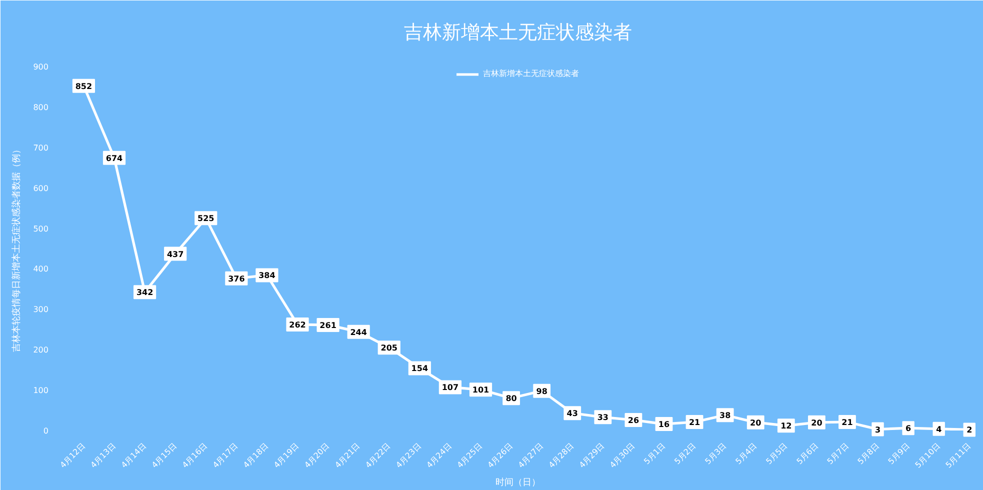 This screenshot has height=490, width=983. What do you see at coordinates (622, 455) in the screenshot?
I see `x-tick-label: 4月30日` at bounding box center [622, 455].